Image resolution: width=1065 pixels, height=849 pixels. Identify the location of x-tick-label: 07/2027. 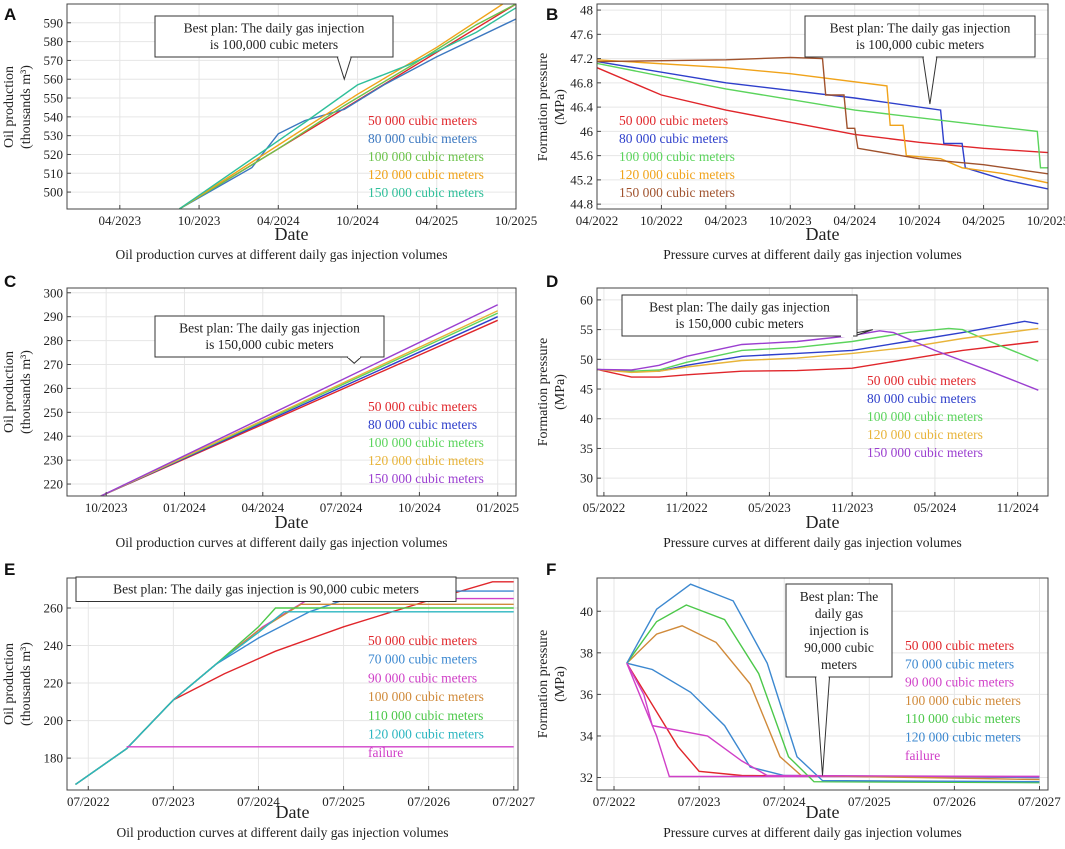
(1039, 801).